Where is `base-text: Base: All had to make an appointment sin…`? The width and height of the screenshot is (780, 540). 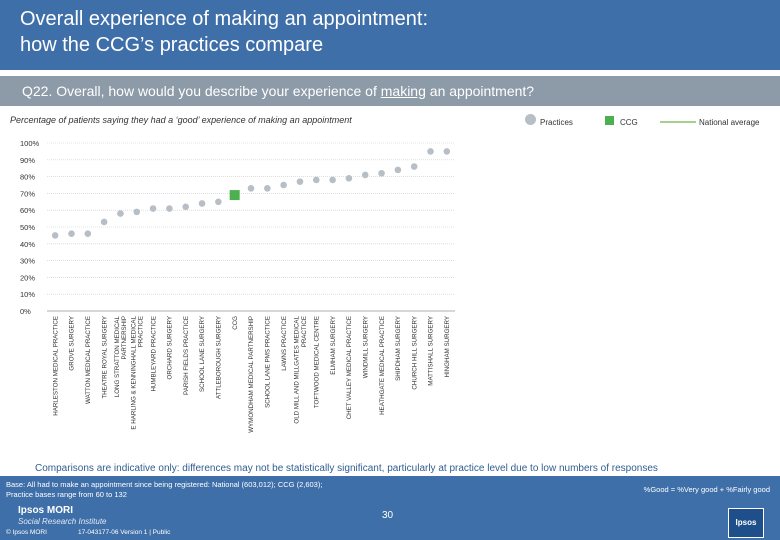
base-text: Base: All had to make an appointment sin… is located at coordinates (186, 490).